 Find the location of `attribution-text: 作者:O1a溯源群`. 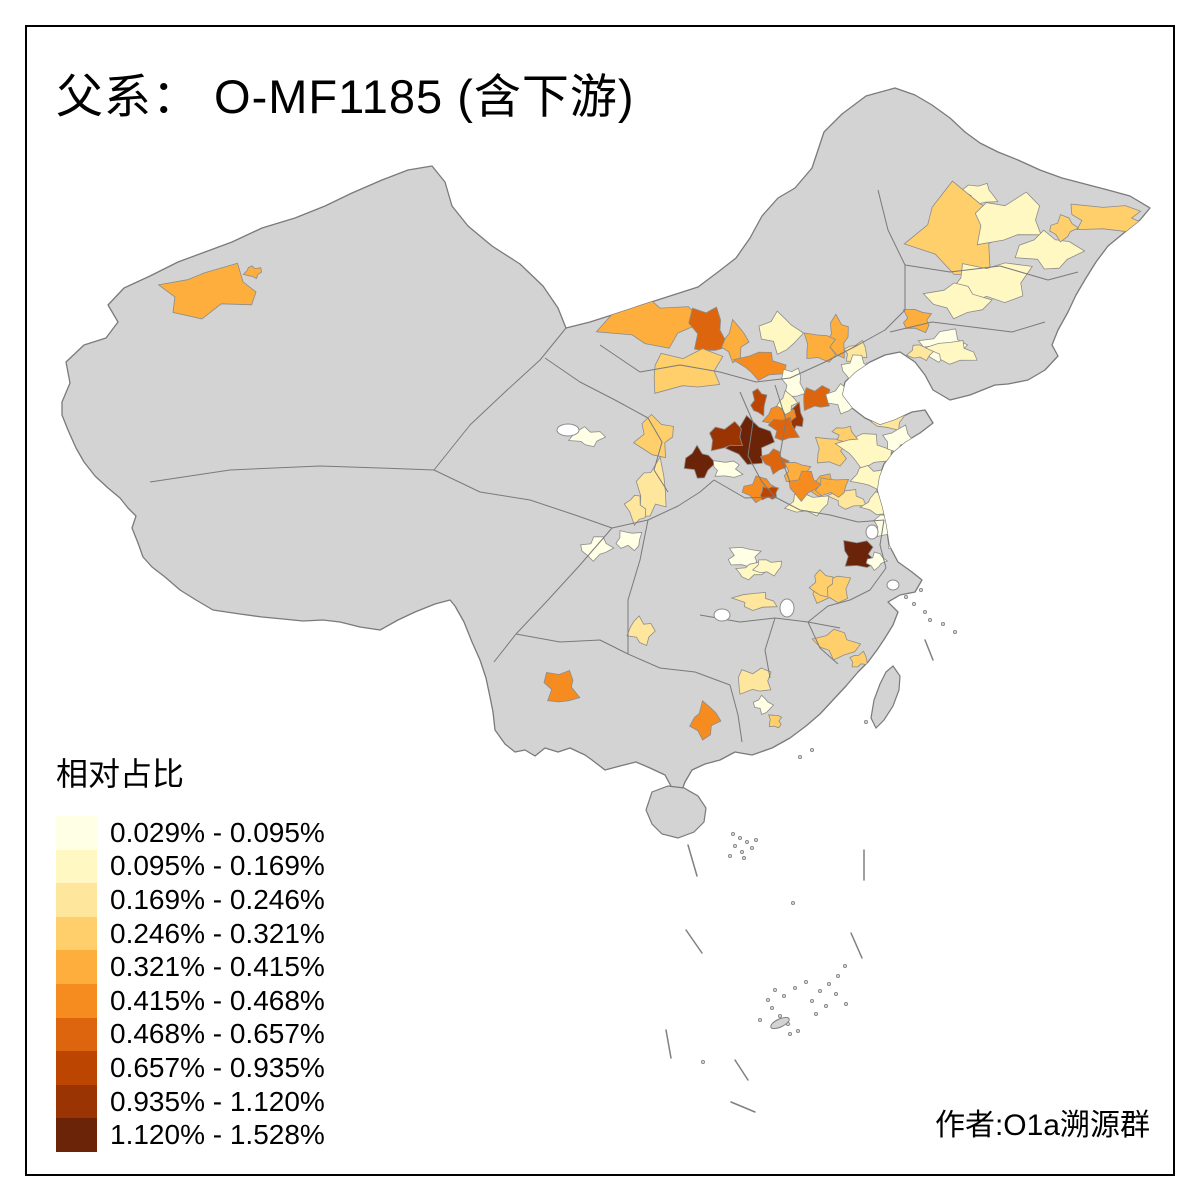

attribution-text: 作者:O1a溯源群 is located at coordinates (1042, 1125).